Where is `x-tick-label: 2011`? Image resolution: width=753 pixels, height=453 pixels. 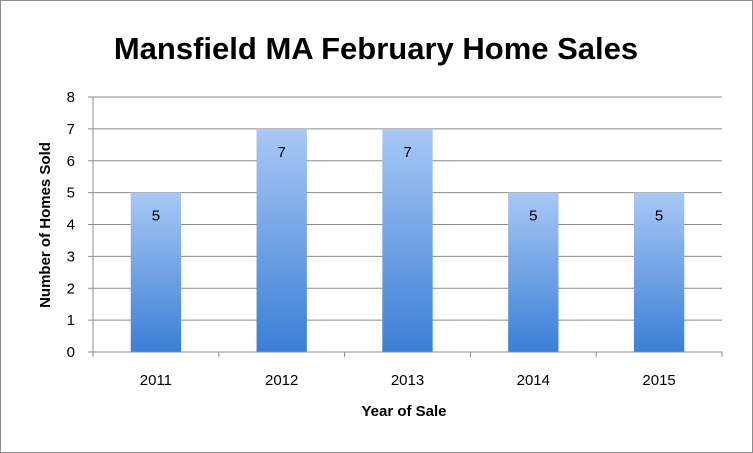
x-tick-label: 2011 is located at coordinates (156, 380).